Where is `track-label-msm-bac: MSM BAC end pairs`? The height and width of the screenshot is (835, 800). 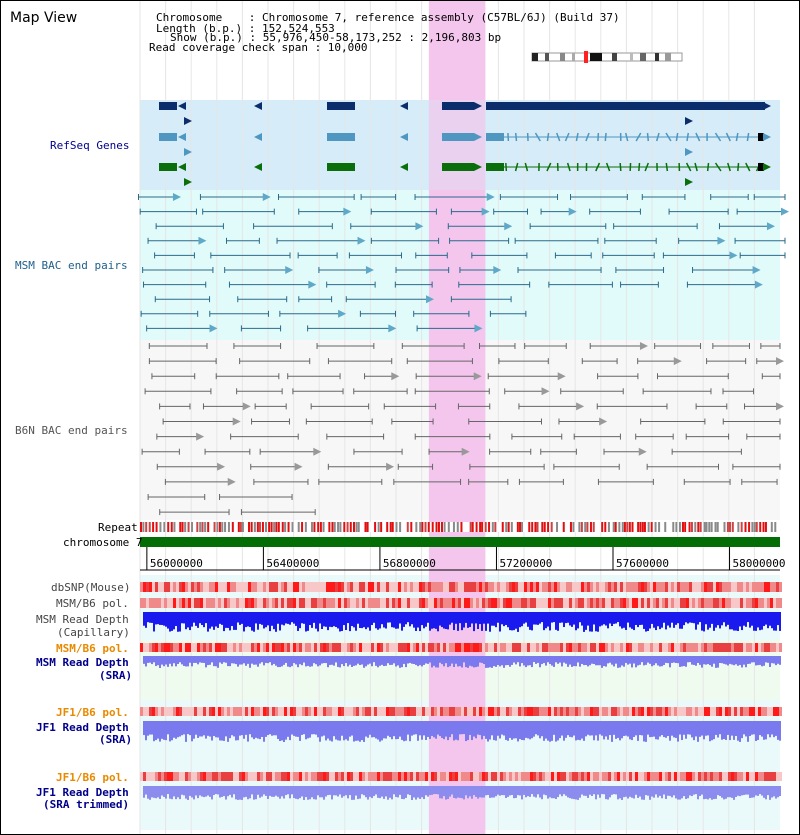
track-label-msm-bac: MSM BAC end pairs is located at coordinates (71, 265).